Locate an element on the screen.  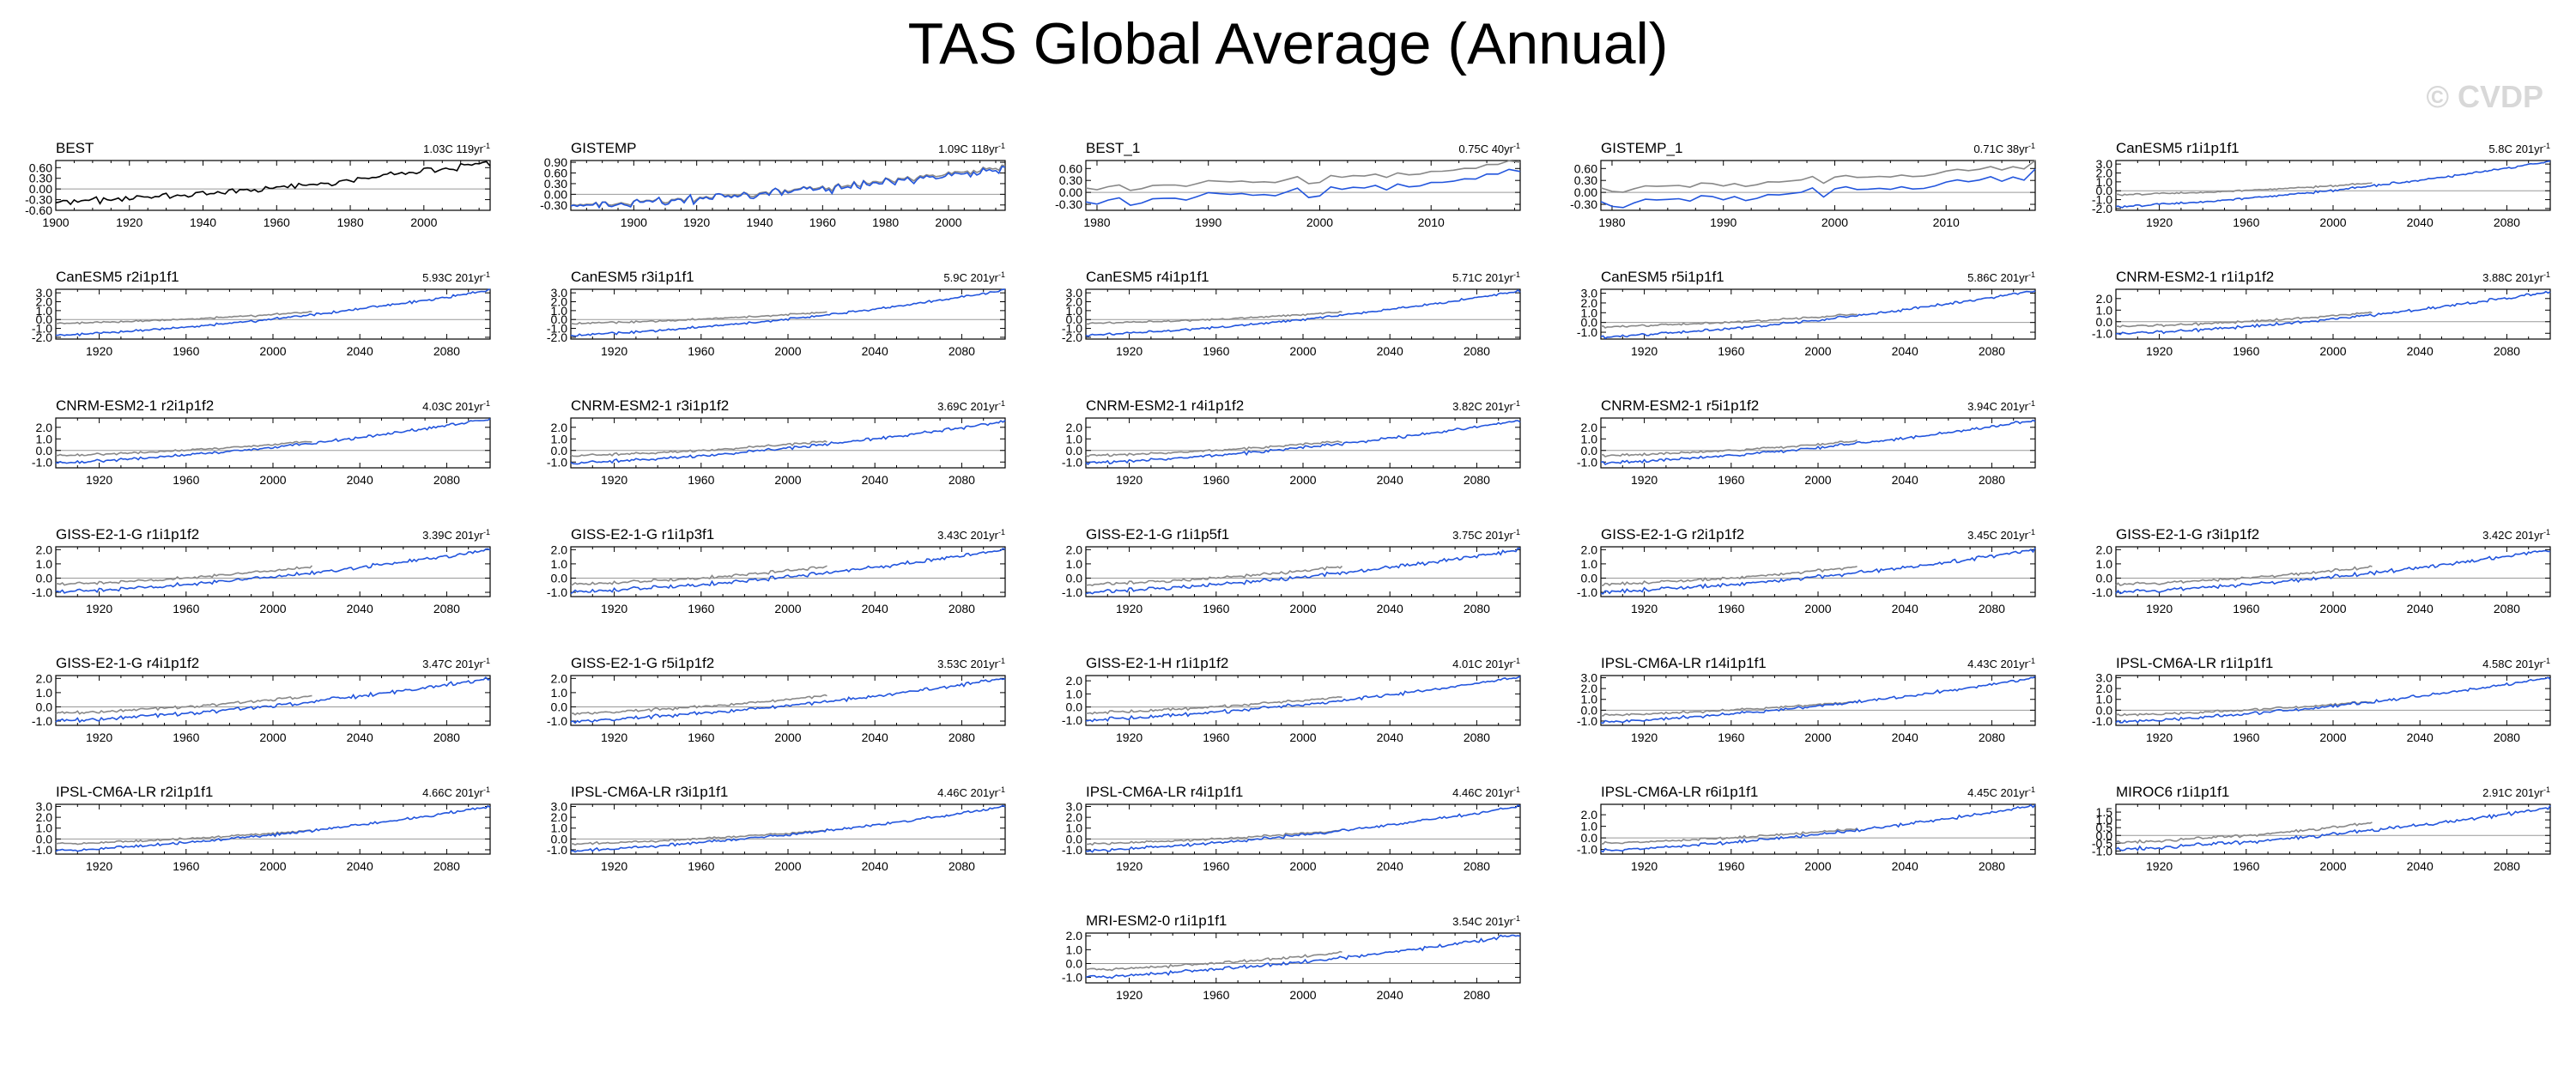
panel-title: CanESM5 r3i1p1f1 is located at coordinates (632, 277).